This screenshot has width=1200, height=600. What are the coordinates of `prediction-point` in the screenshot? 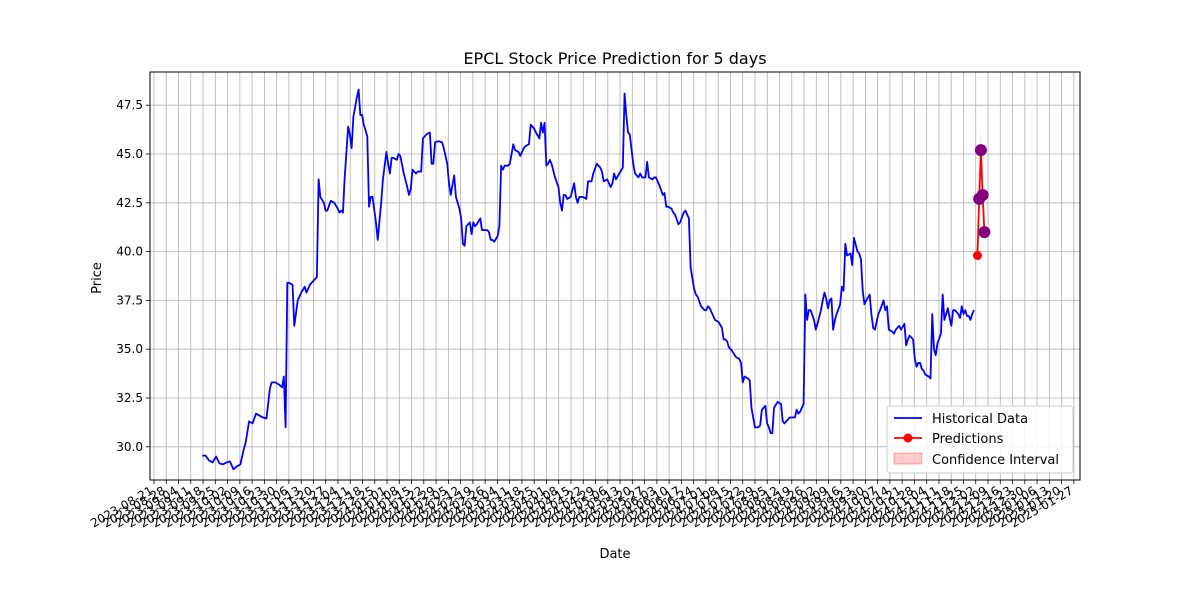 It's located at (977, 256).